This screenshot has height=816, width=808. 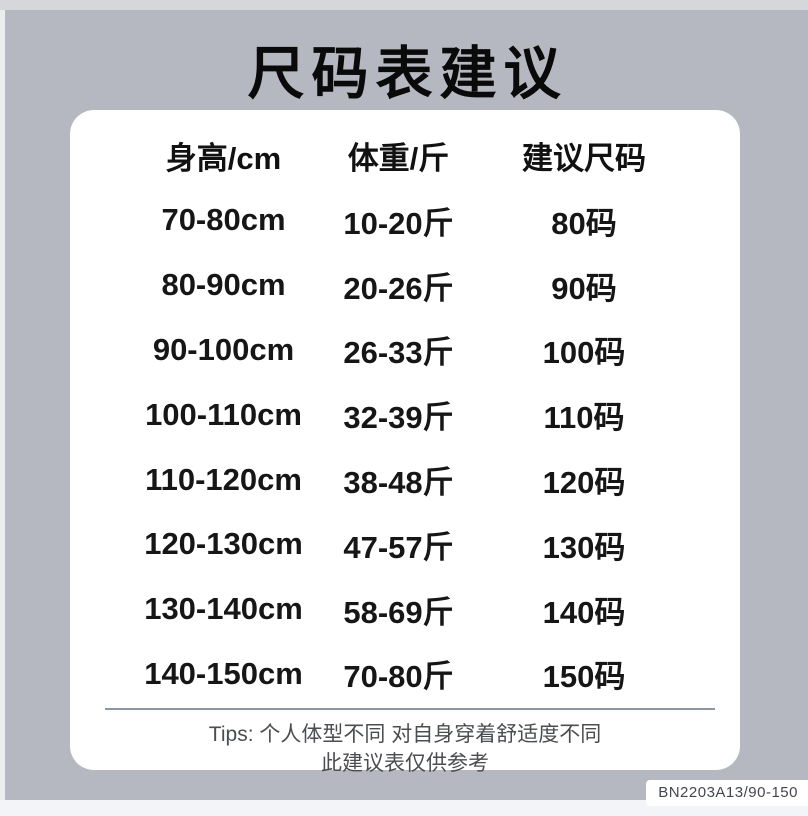 I want to click on tips-line-2: 此建议表仅供参考, so click(x=405, y=763).